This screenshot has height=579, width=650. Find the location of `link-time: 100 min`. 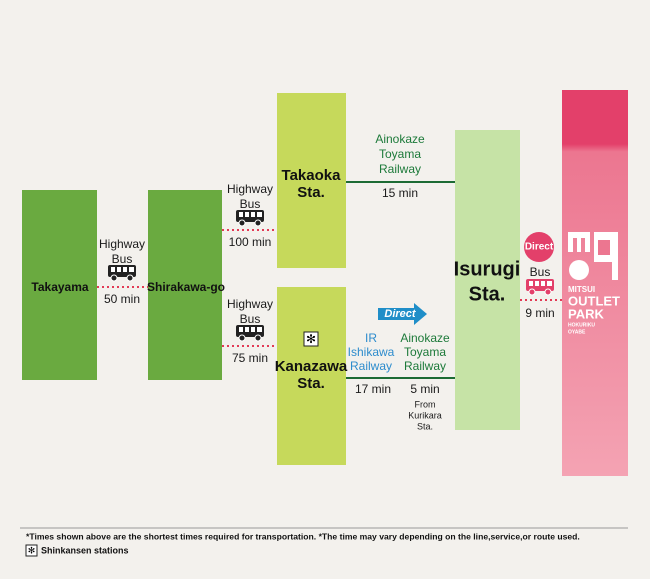

link-time: 100 min is located at coordinates (250, 242).